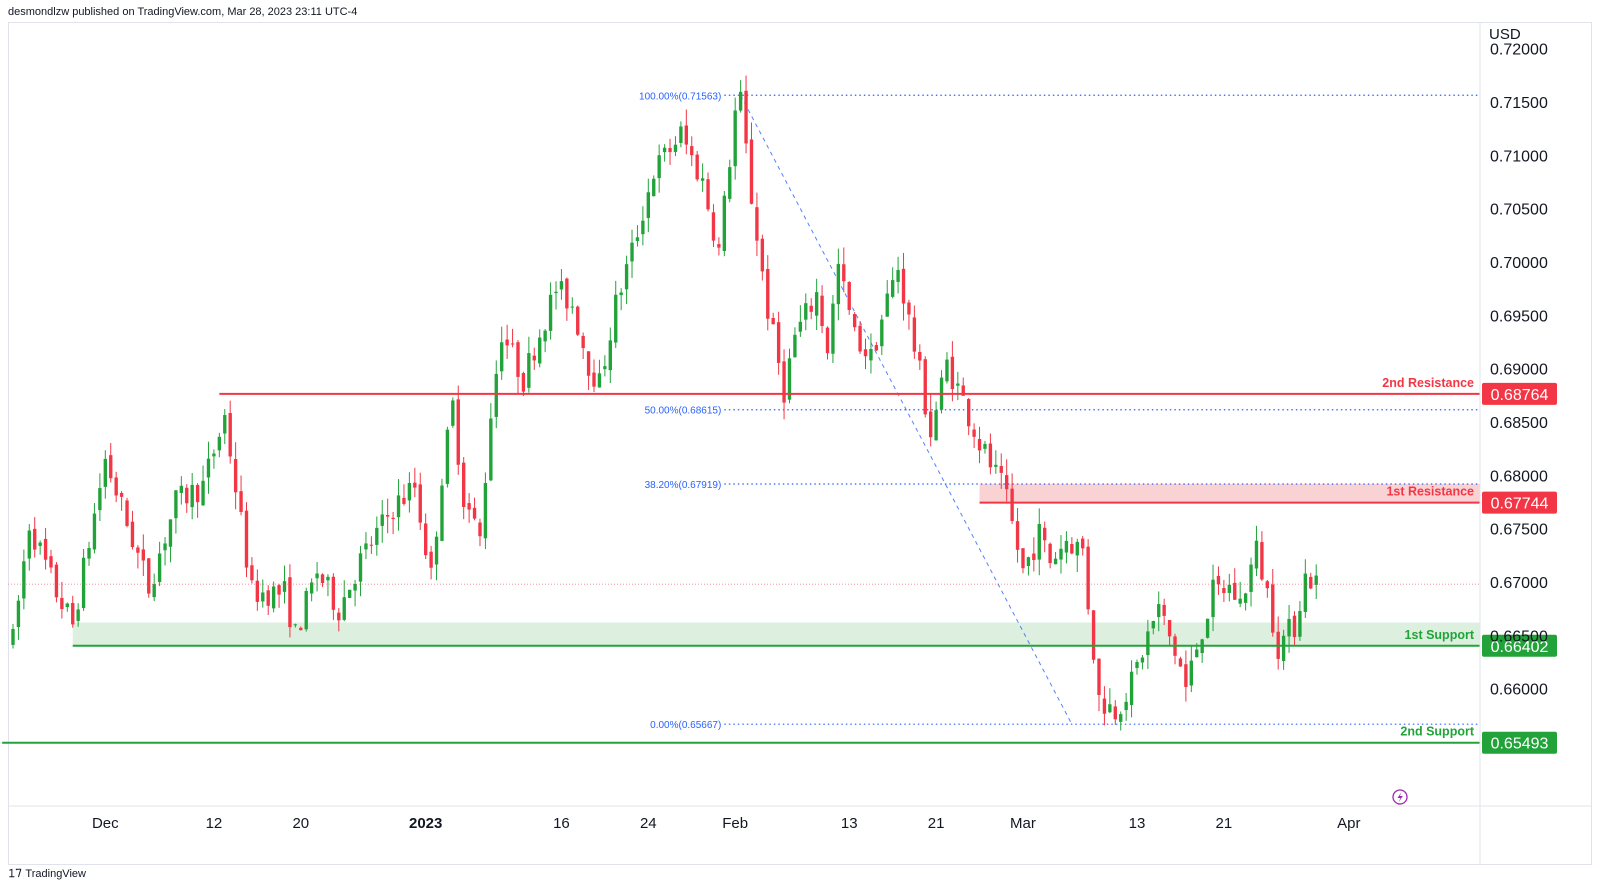 The width and height of the screenshot is (1600, 885). What do you see at coordinates (55, 873) in the screenshot?
I see `footer-brand-label: TradingView` at bounding box center [55, 873].